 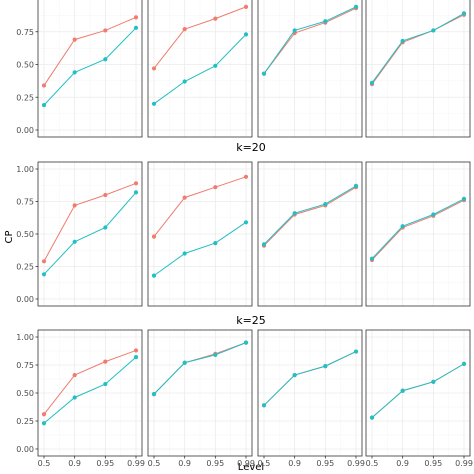 What do you see at coordinates (9, 236) in the screenshot?
I see `y-axis-title: CP` at bounding box center [9, 236].